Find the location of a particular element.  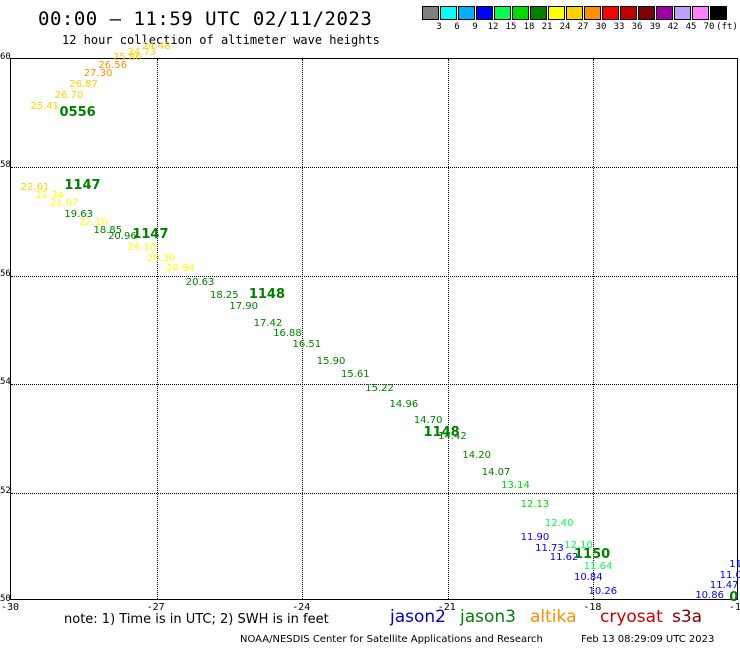

wave-height-label: 15.61 is located at coordinates (355, 375).